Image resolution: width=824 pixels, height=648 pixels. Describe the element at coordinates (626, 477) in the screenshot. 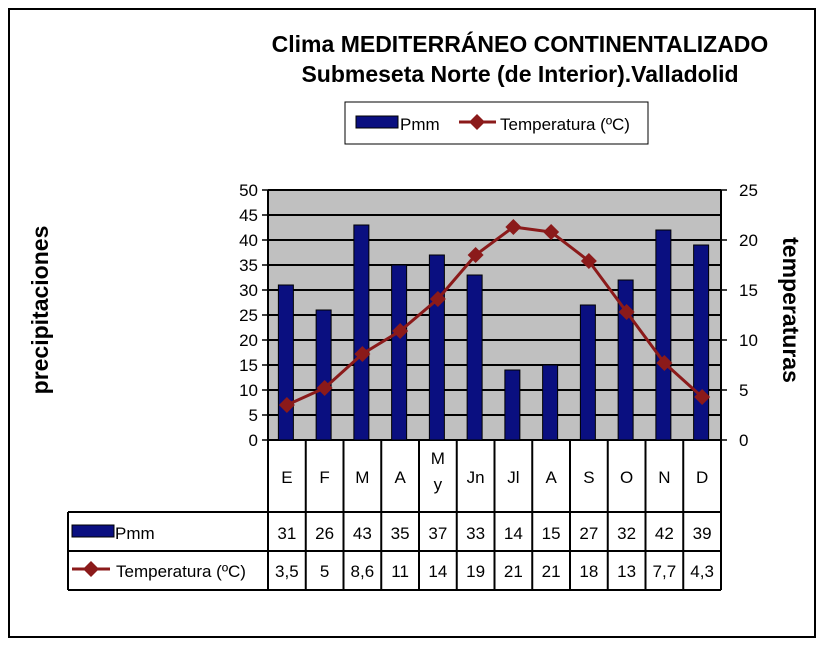

I see `x-category-label: O` at that location.